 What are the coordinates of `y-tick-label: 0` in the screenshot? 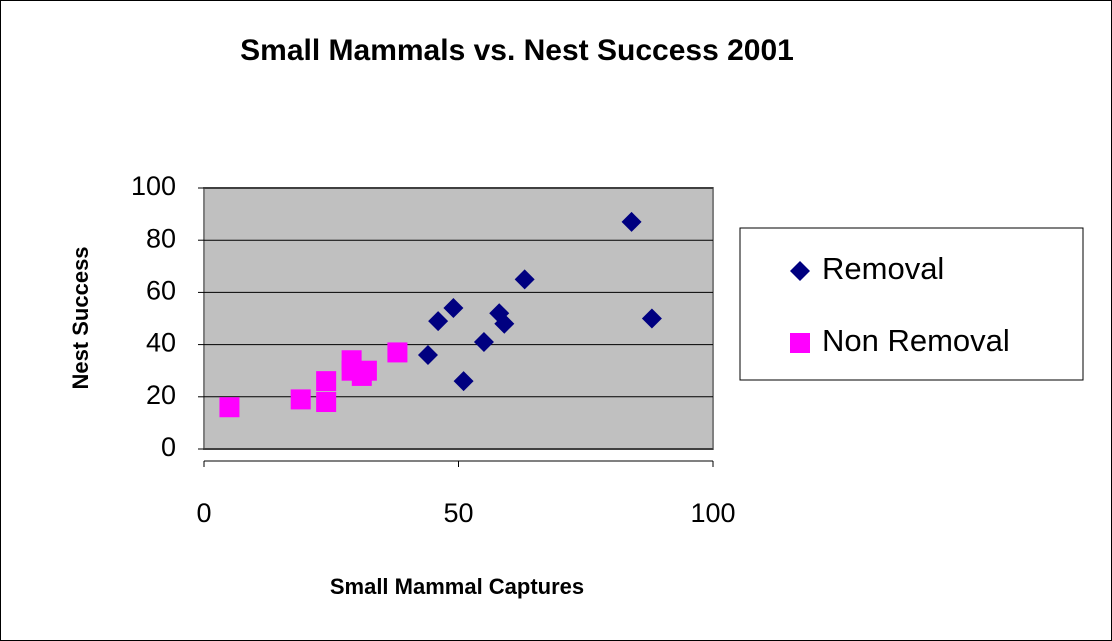 It's located at (168, 447).